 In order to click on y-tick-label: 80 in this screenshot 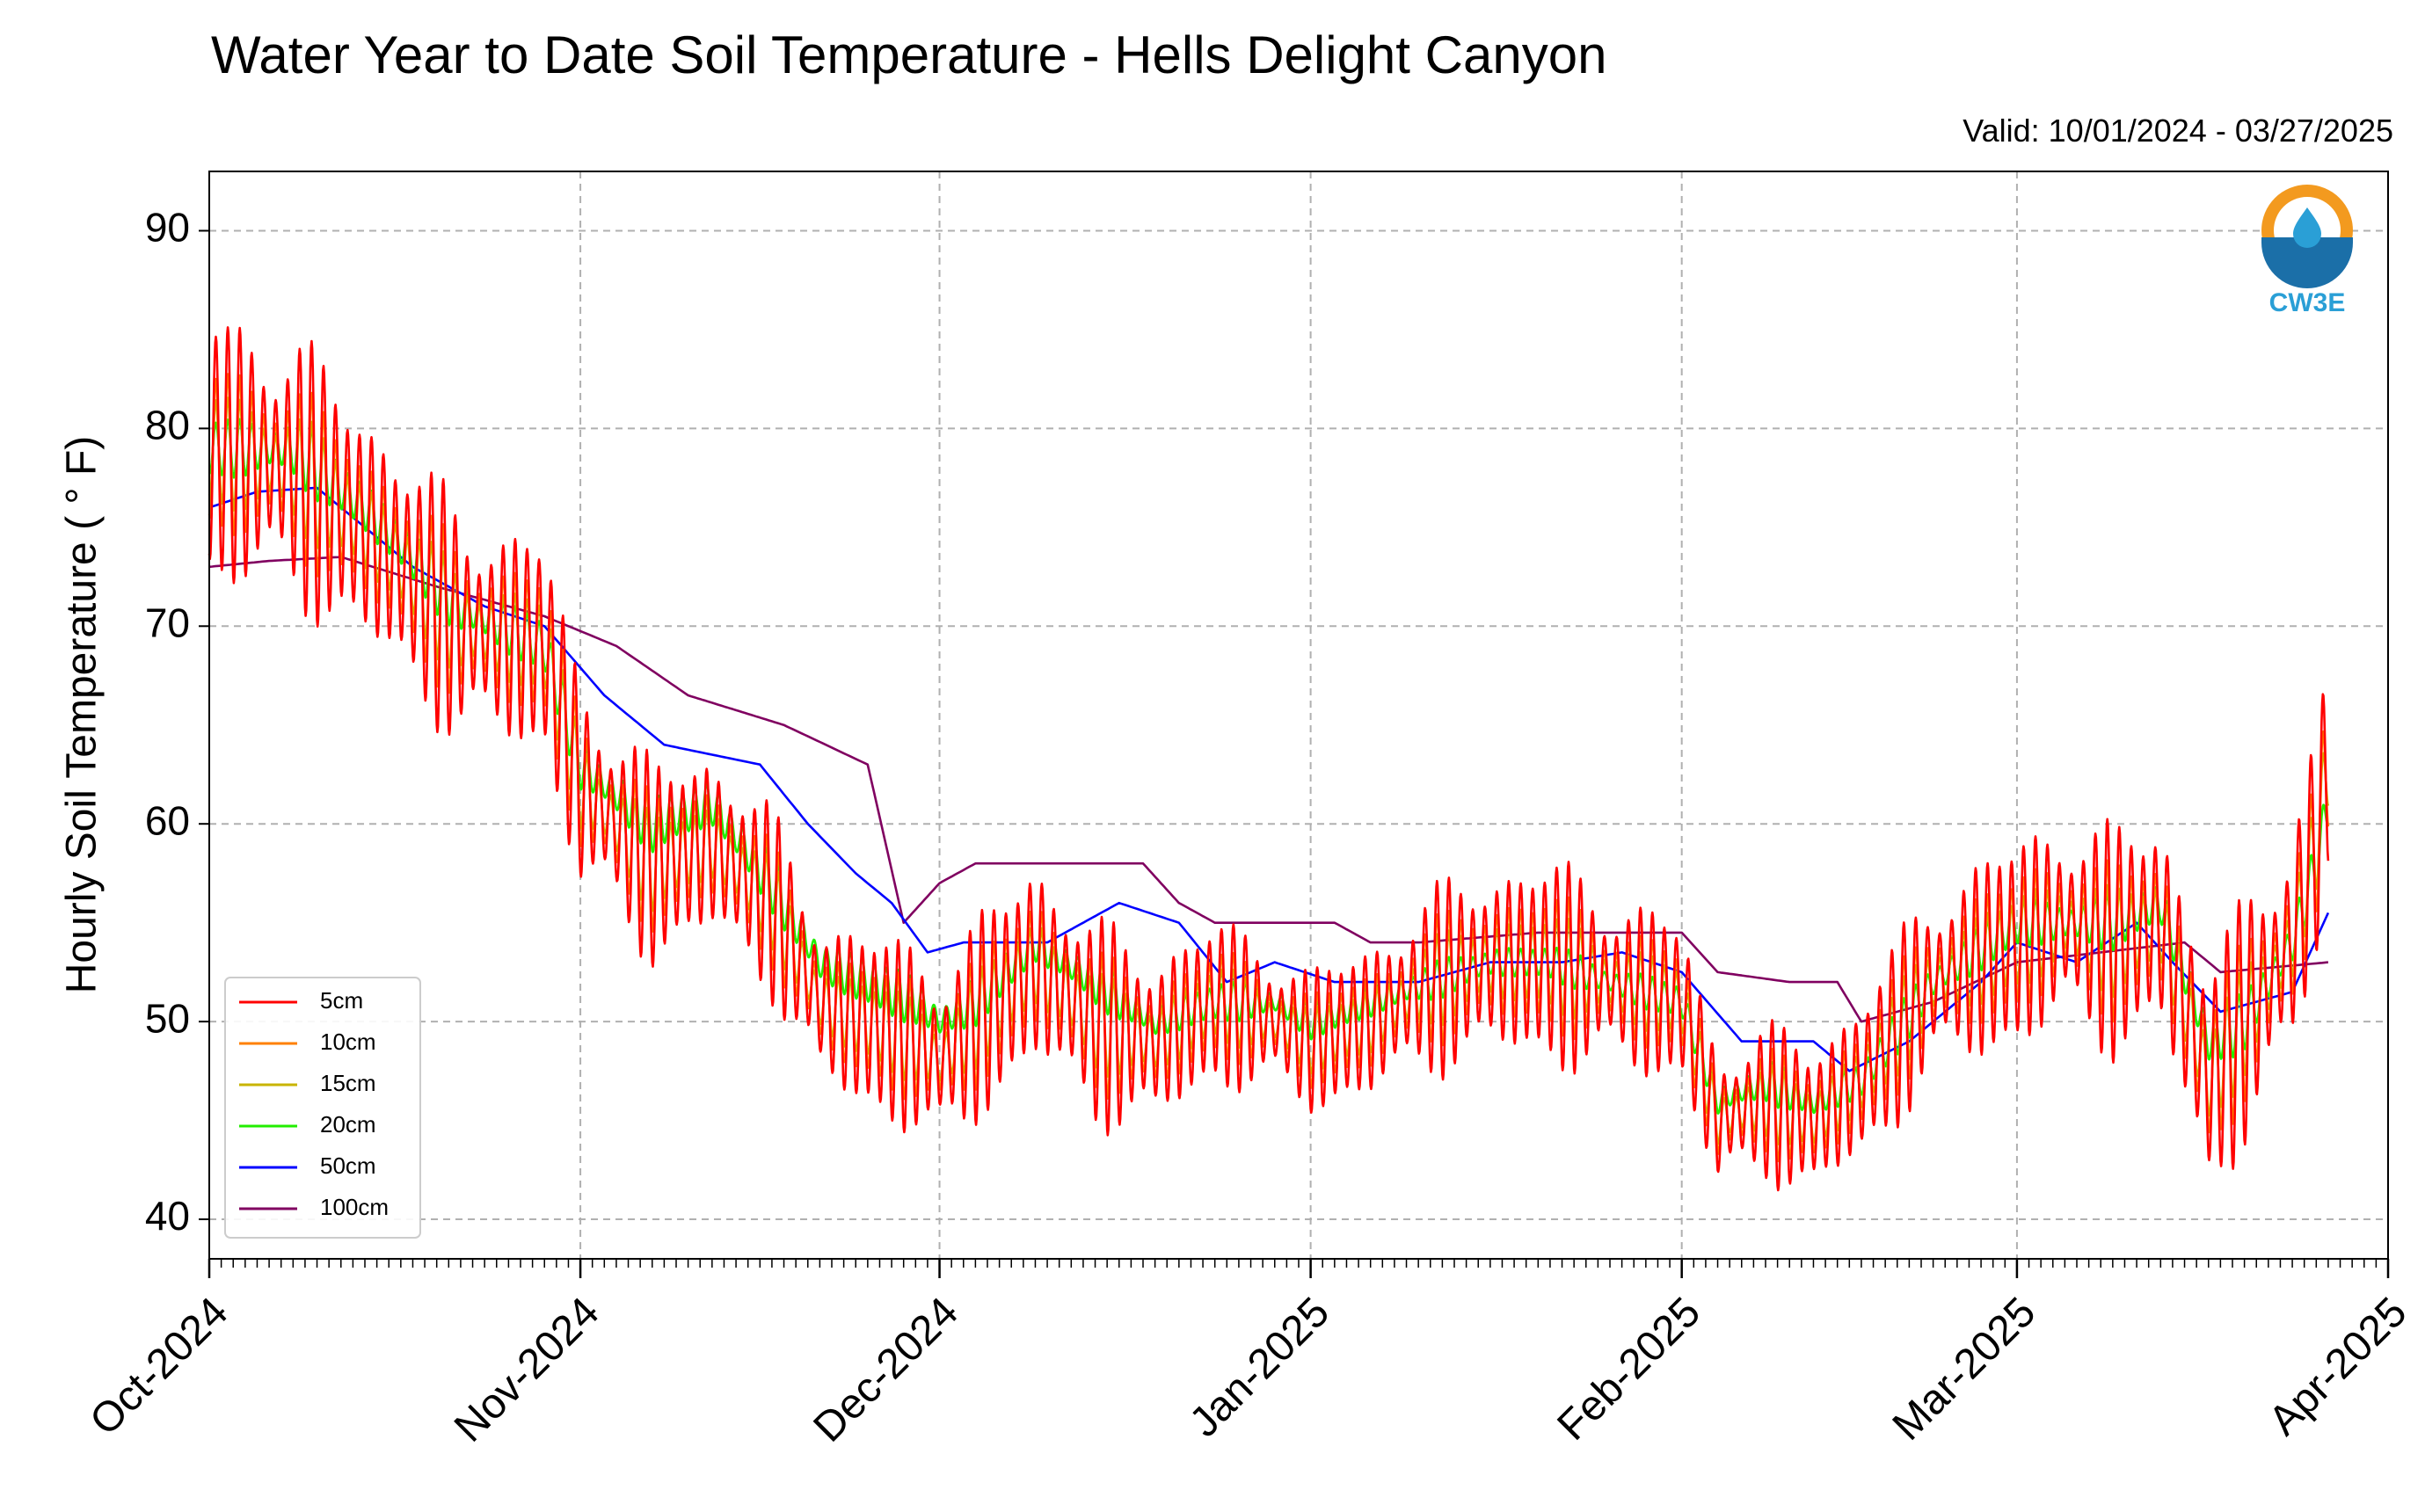, I will do `click(167, 426)`.